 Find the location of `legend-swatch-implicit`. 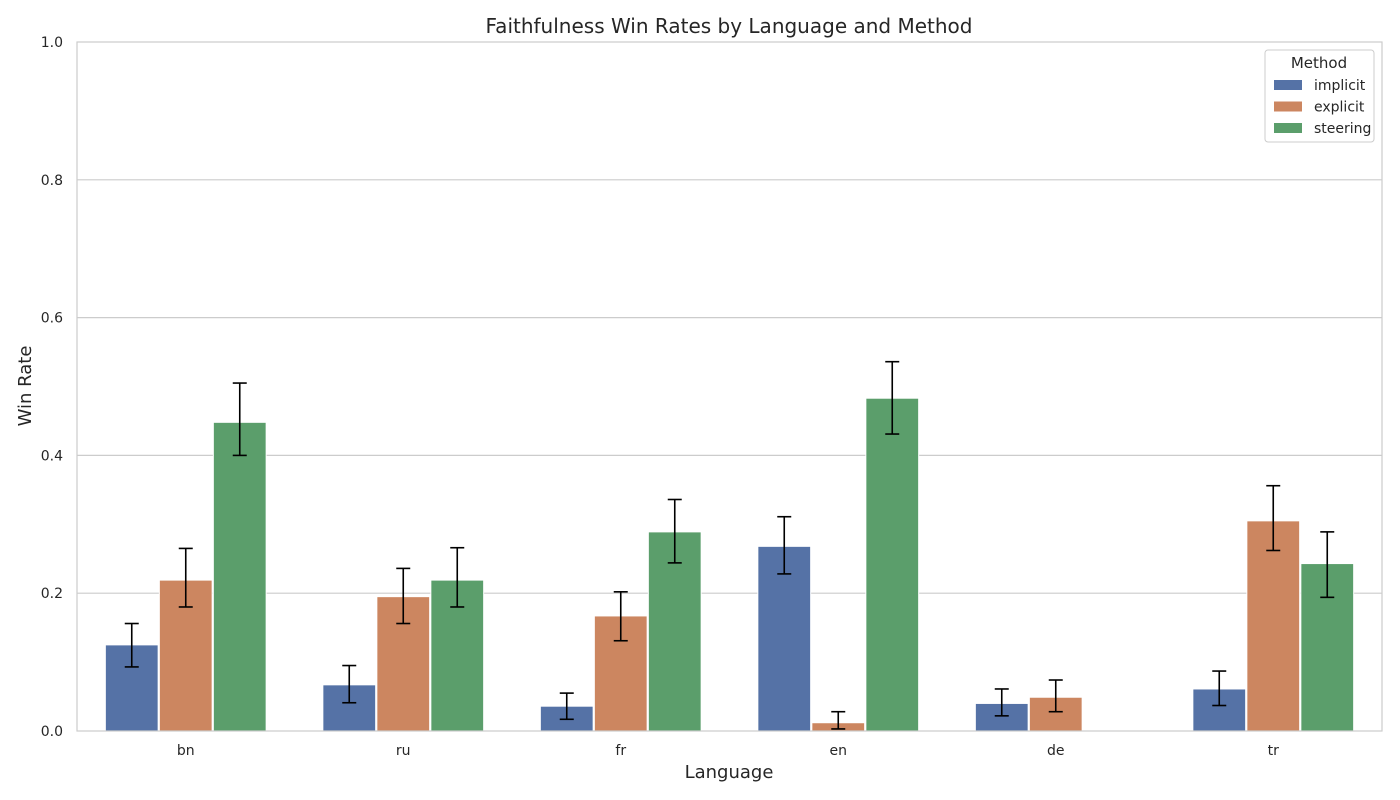

legend-swatch-implicit is located at coordinates (1288, 85).